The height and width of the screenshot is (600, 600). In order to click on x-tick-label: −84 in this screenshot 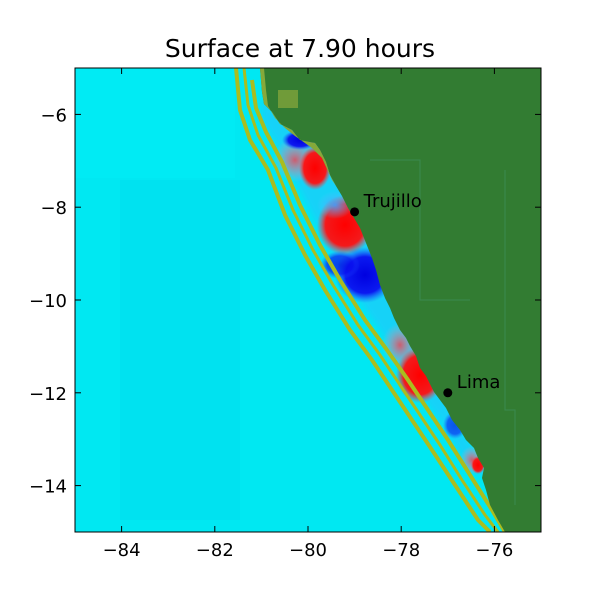, I will do `click(122, 550)`.